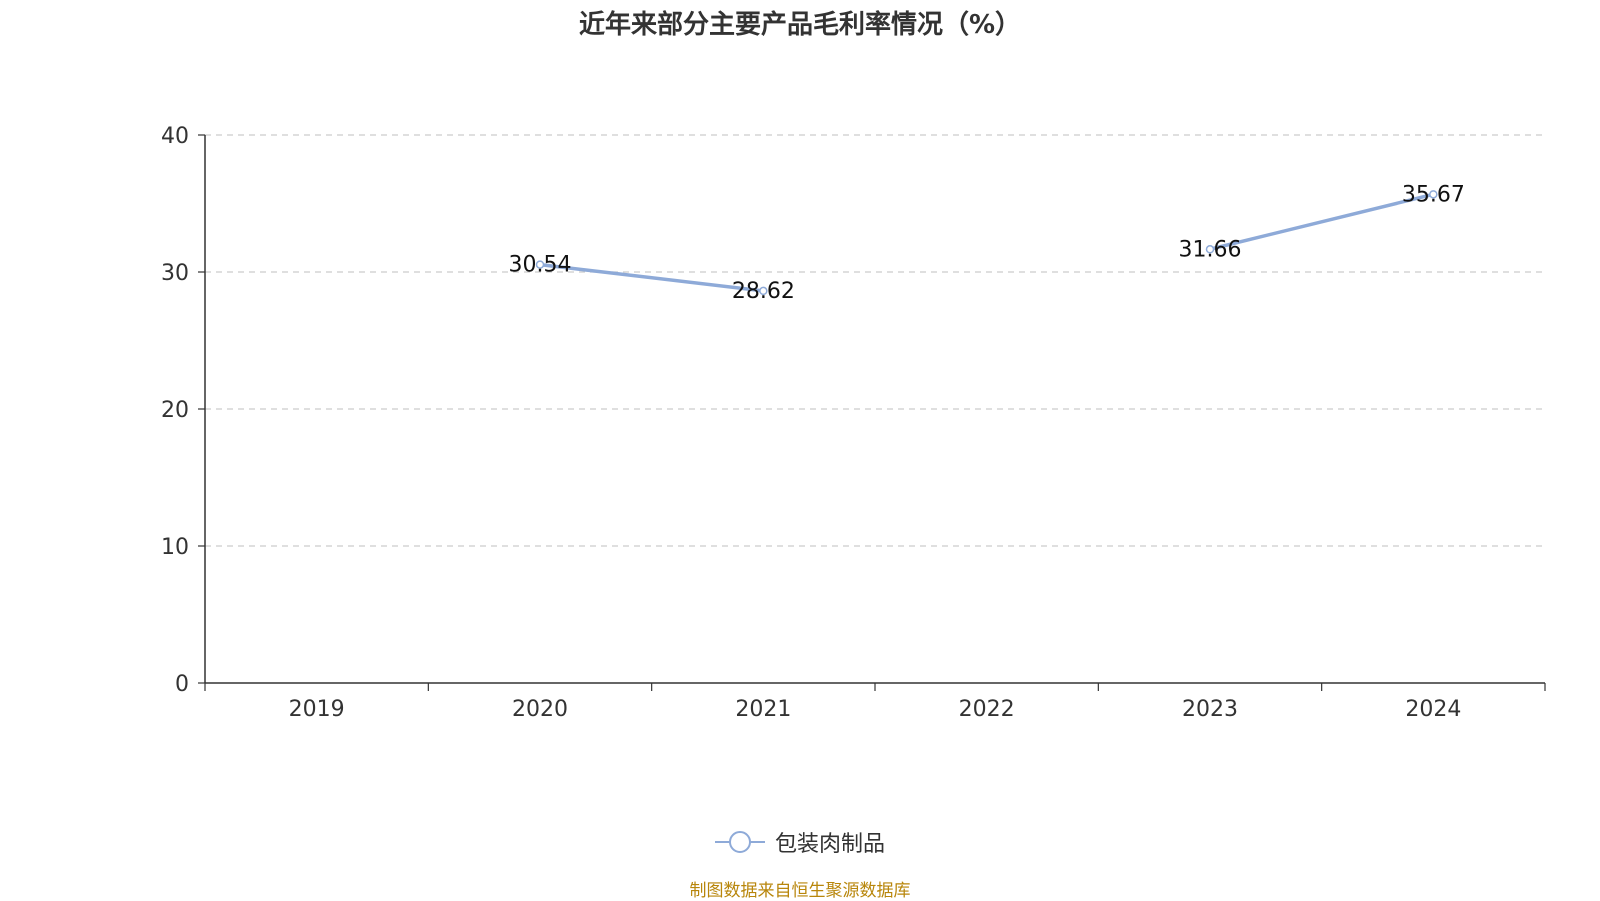  I want to click on y-tick-label: 20, so click(175, 410).